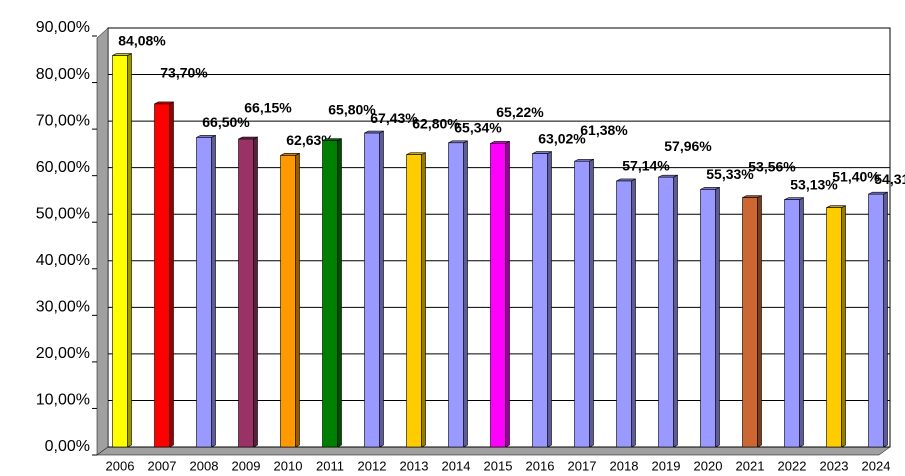 The height and width of the screenshot is (476, 905). I want to click on y-tick-label: 40,00%, so click(63, 260).